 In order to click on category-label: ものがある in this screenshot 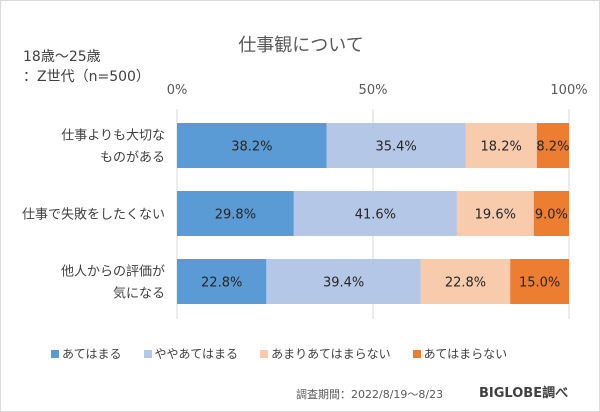, I will do `click(132, 158)`.